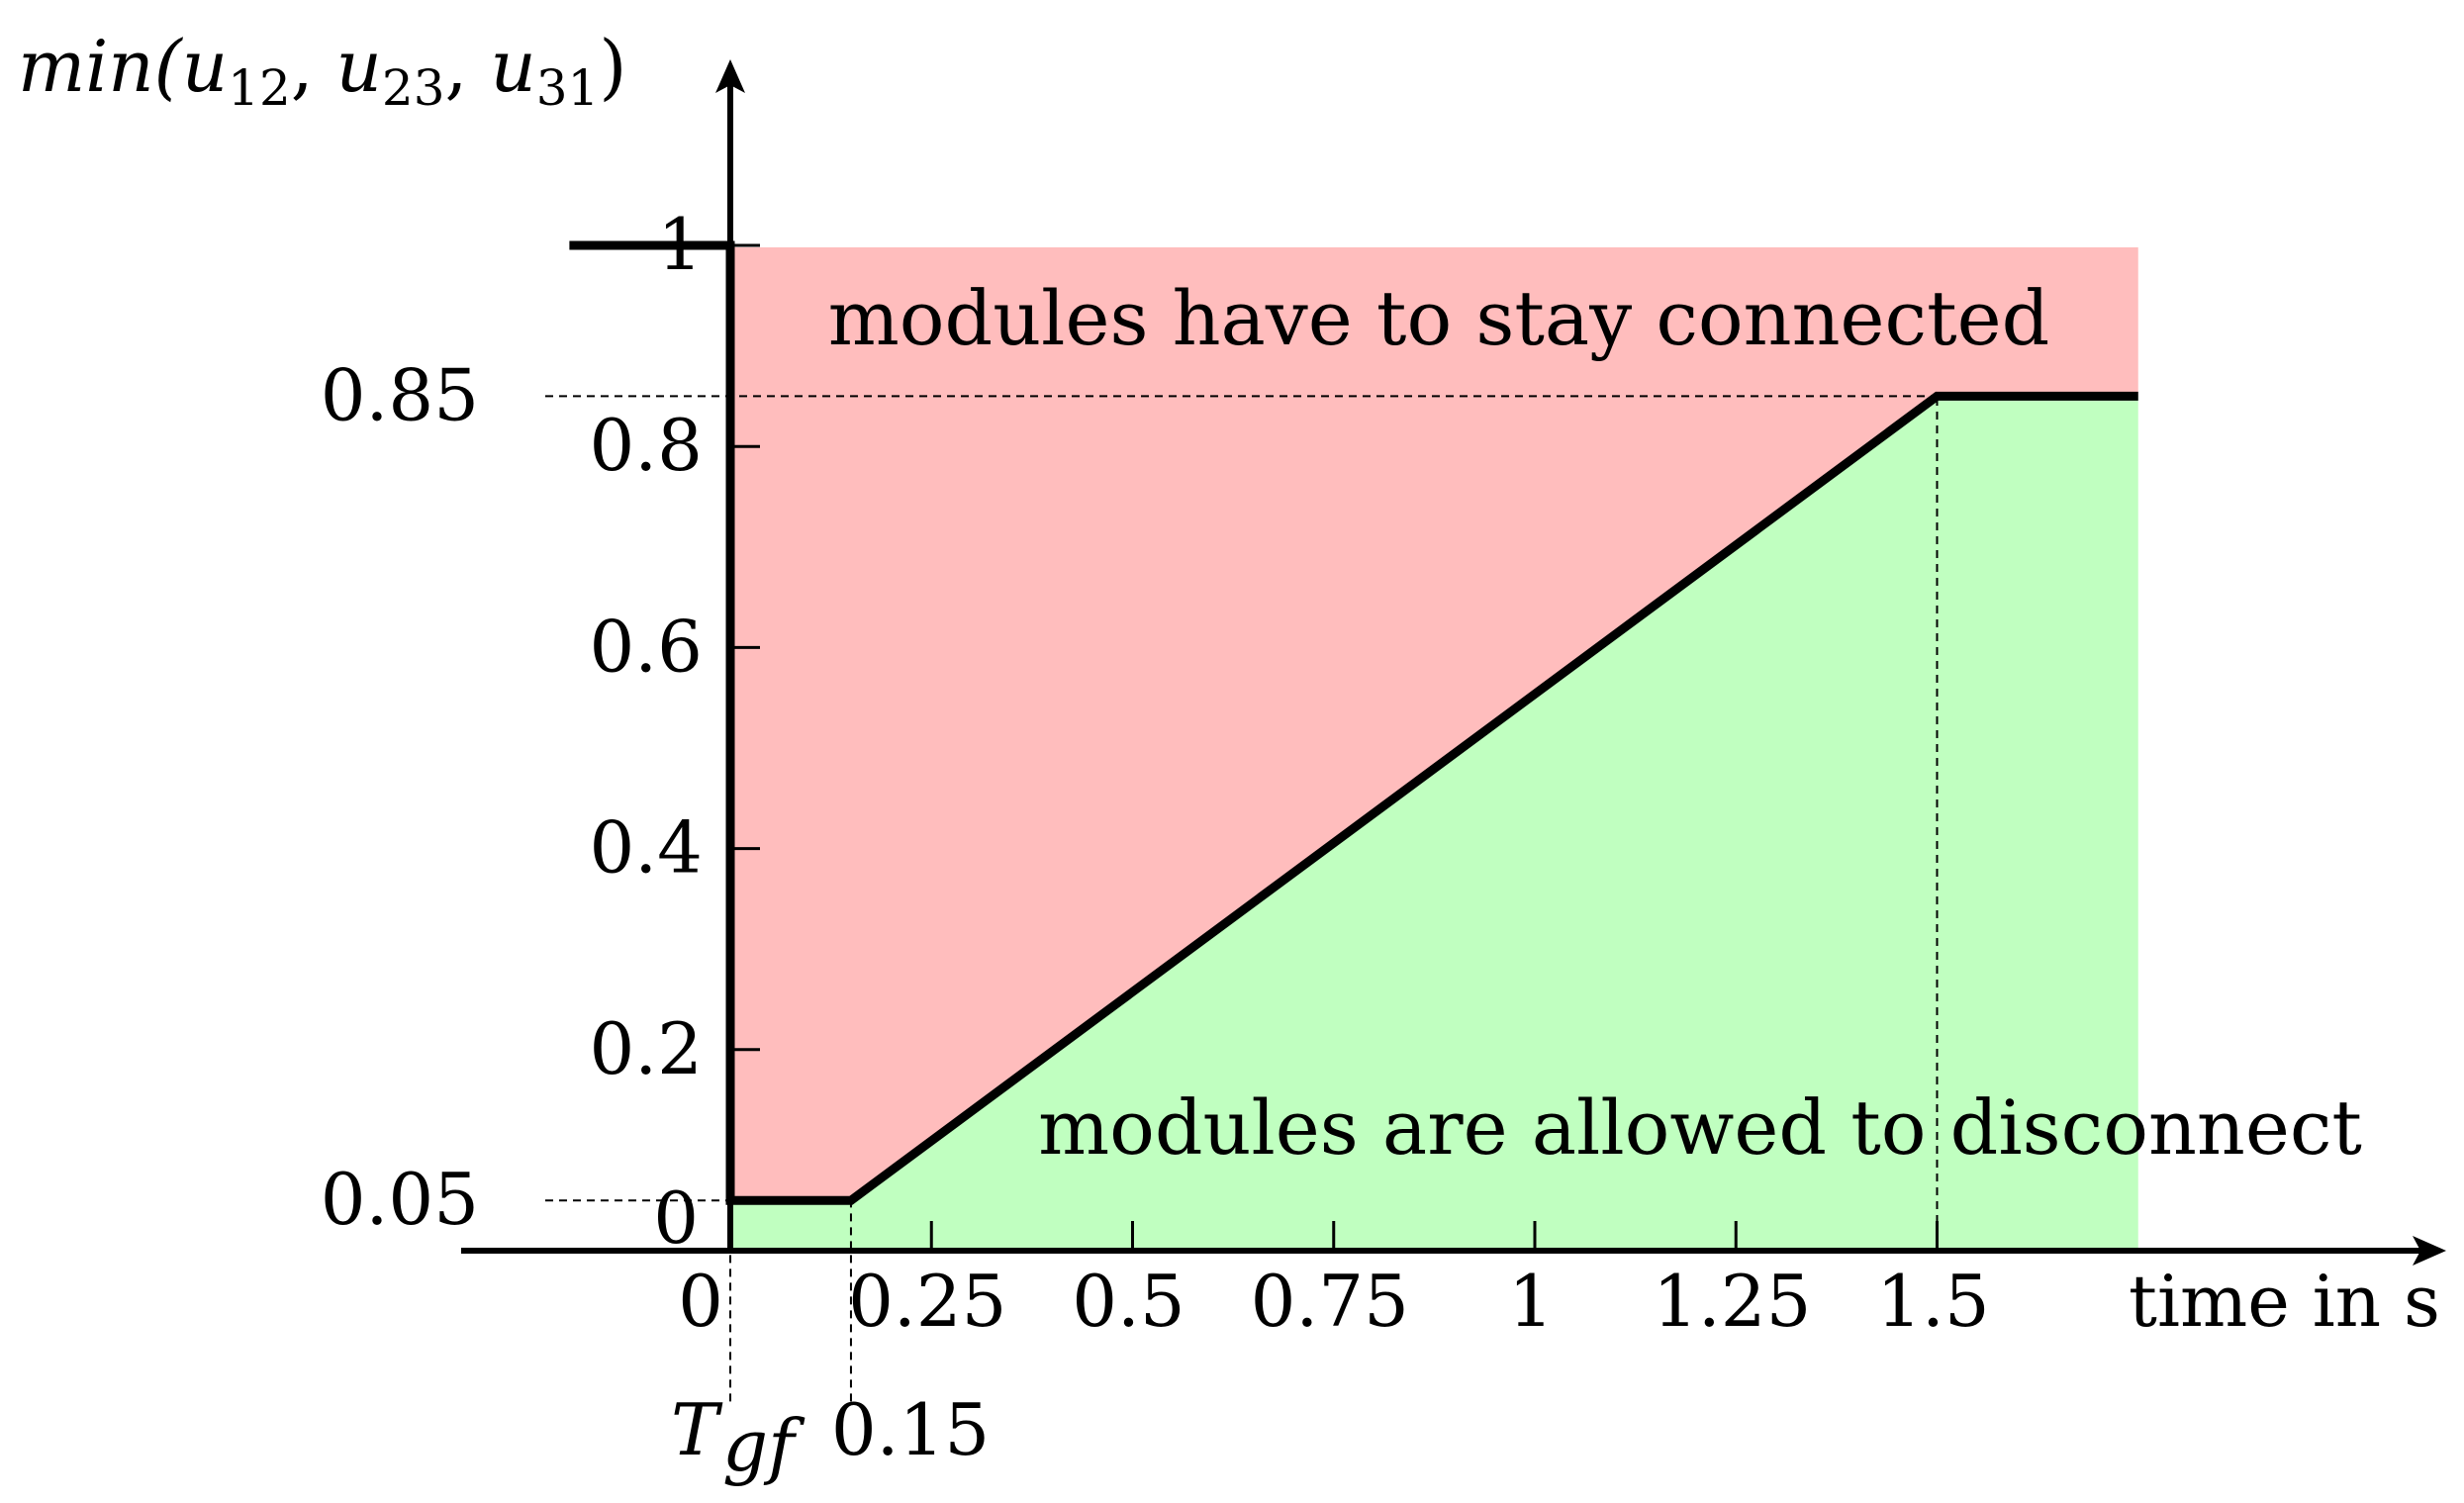  I want to click on x-tick-label: 0.25, so click(927, 1302).